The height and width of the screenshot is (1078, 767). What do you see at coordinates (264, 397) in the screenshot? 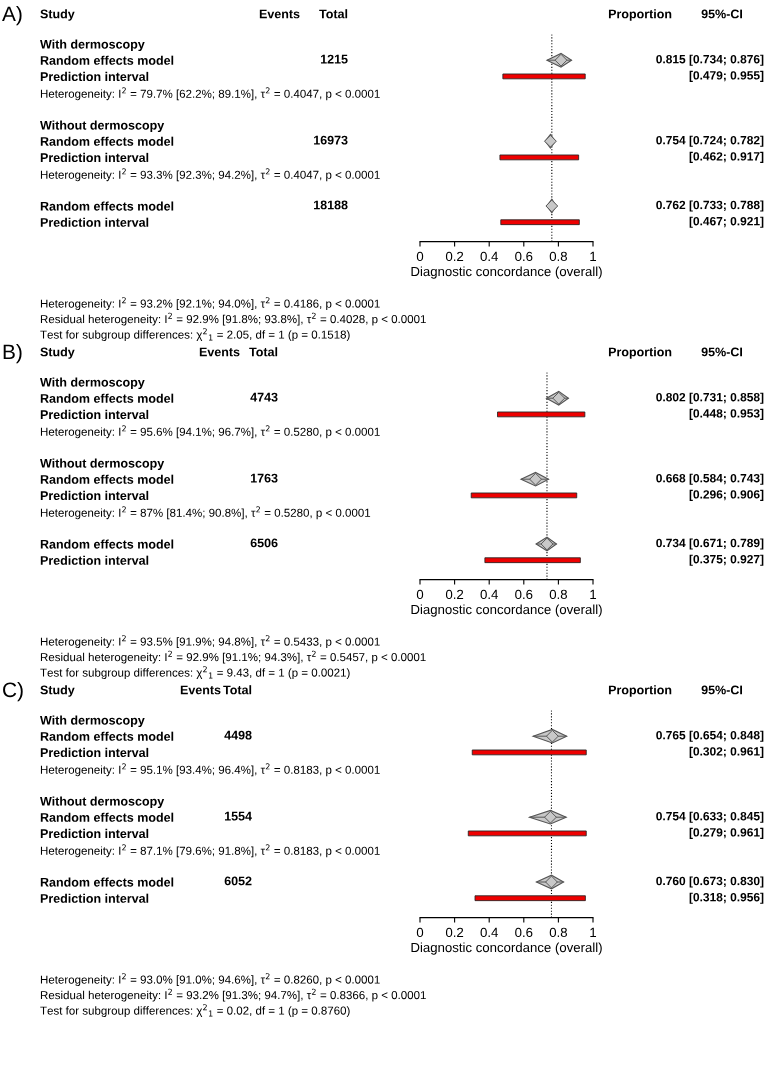
I see `text: 4743` at bounding box center [264, 397].